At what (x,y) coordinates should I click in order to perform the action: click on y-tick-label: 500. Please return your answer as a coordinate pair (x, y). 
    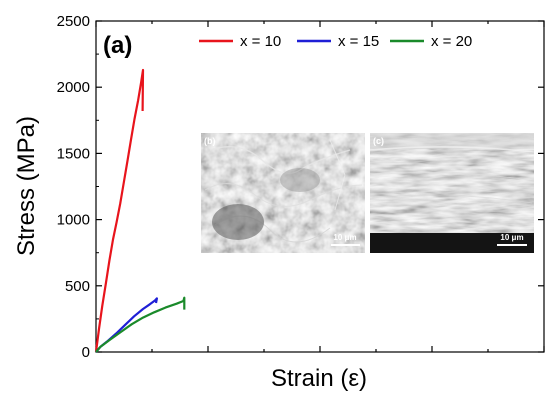
    Looking at the image, I should click on (77, 286).